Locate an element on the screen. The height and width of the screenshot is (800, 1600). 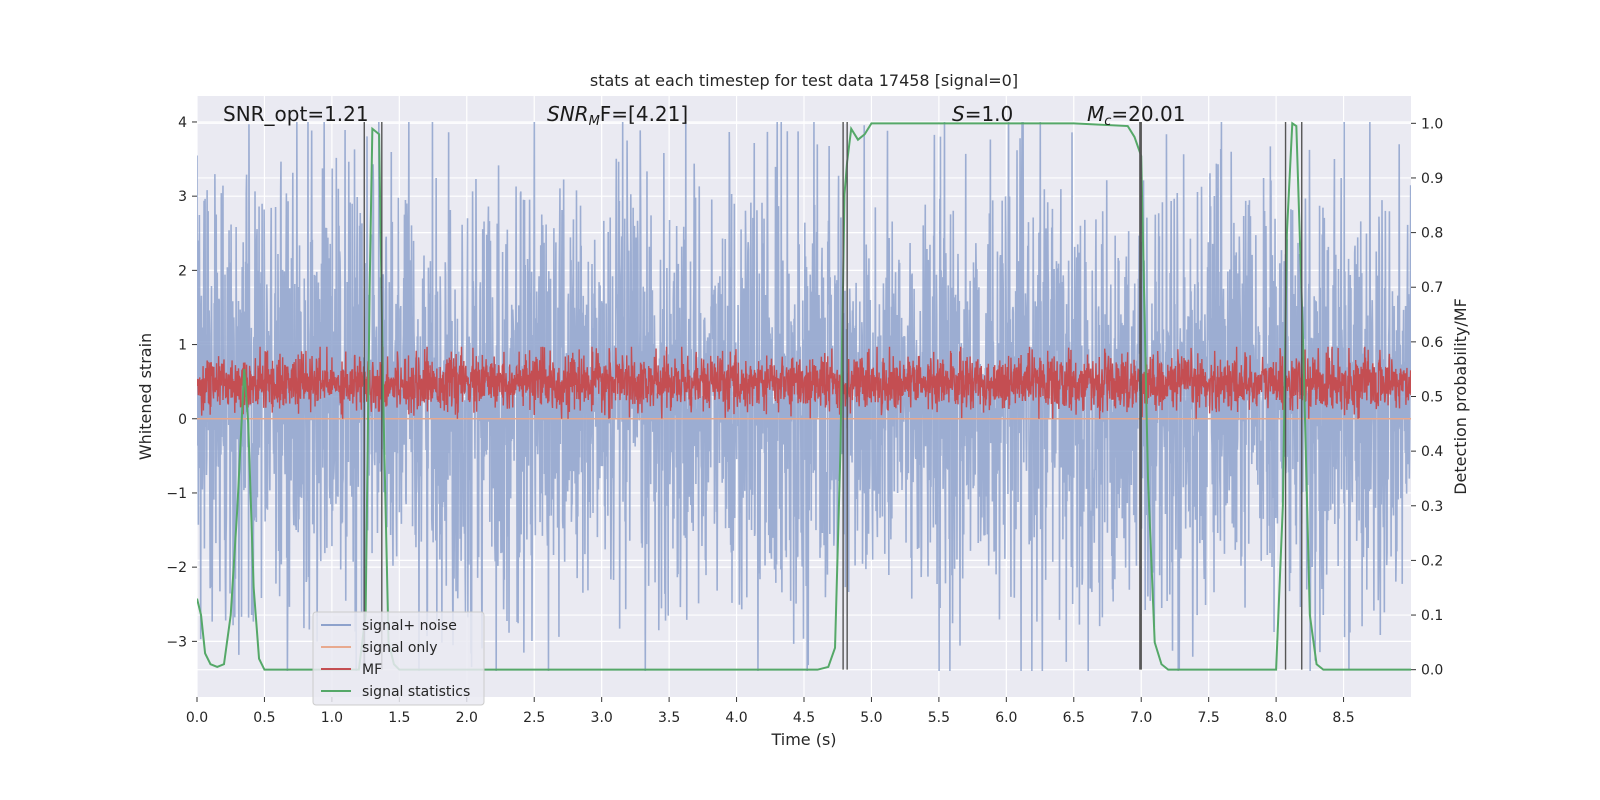
left-tick-label: 3 is located at coordinates (182, 197).